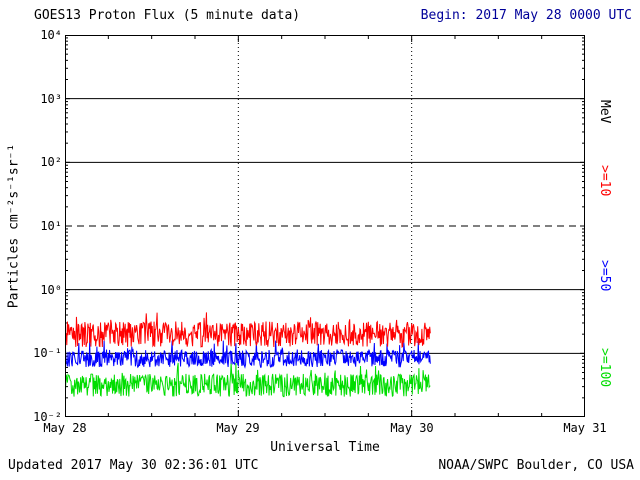 The width and height of the screenshot is (640, 480). What do you see at coordinates (248, 380) in the screenshot?
I see `series-ge100` at bounding box center [248, 380].